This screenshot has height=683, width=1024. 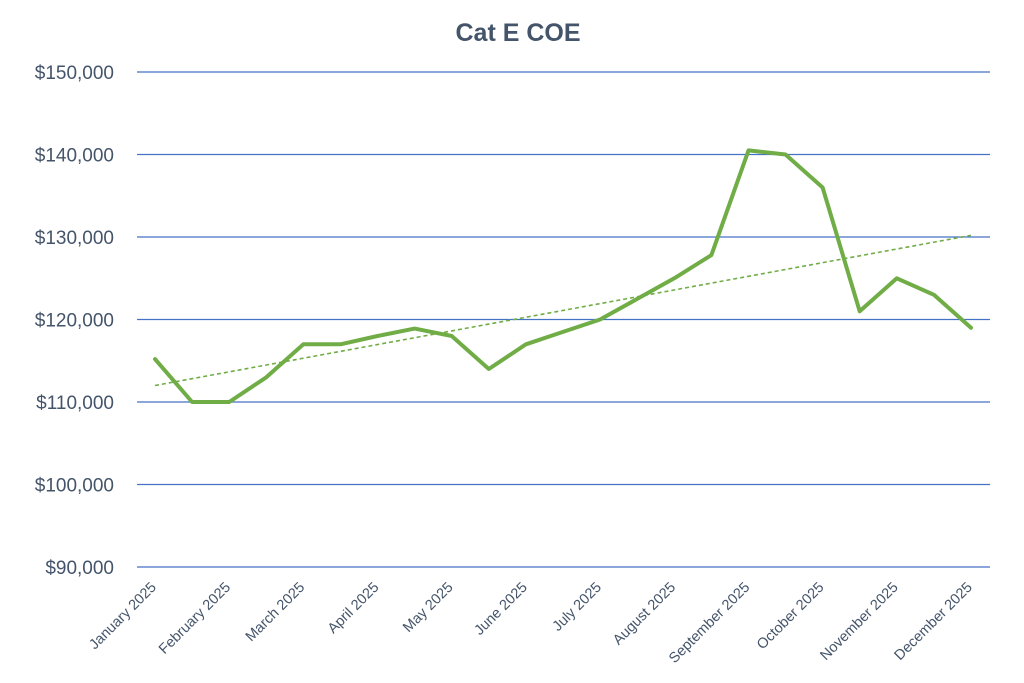 What do you see at coordinates (275, 612) in the screenshot?
I see `x-tick-label: March 2025` at bounding box center [275, 612].